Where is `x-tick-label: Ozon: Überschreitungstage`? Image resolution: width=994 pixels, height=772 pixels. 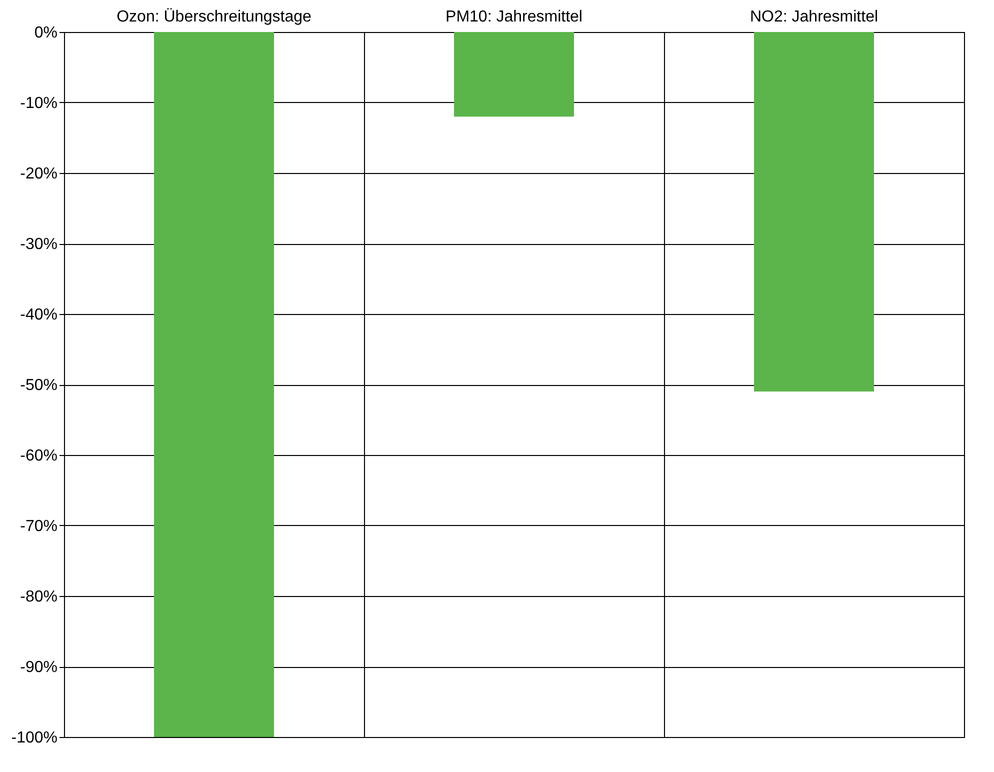 x-tick-label: Ozon: Überschreitungstage is located at coordinates (214, 17).